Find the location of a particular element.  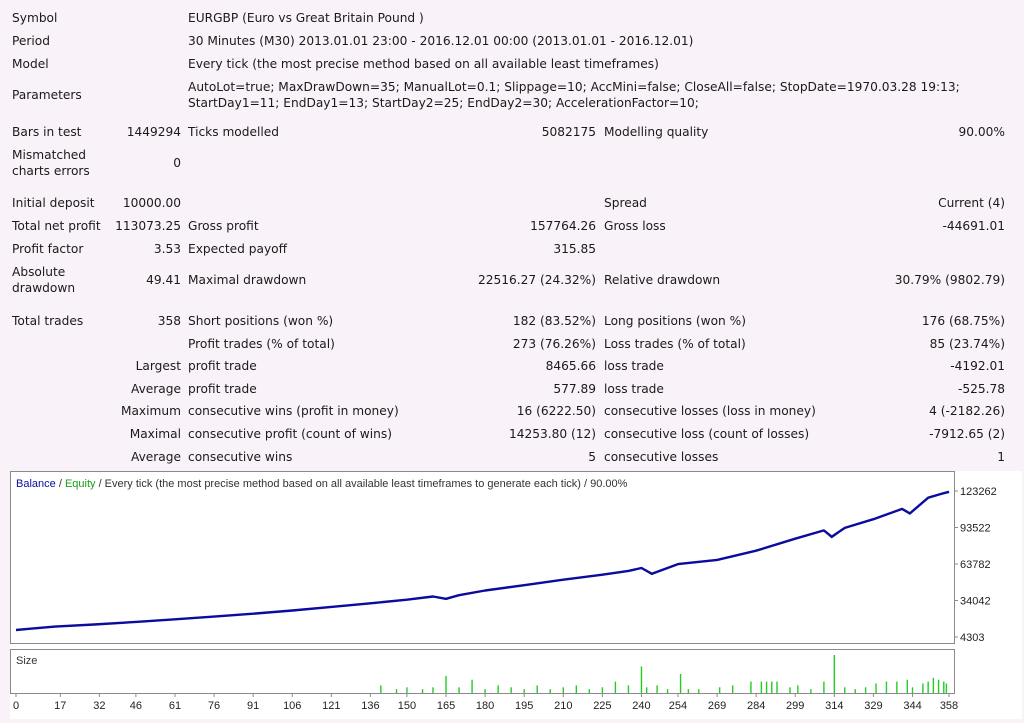

profit-factor-value: 3.53 is located at coordinates (167, 249).